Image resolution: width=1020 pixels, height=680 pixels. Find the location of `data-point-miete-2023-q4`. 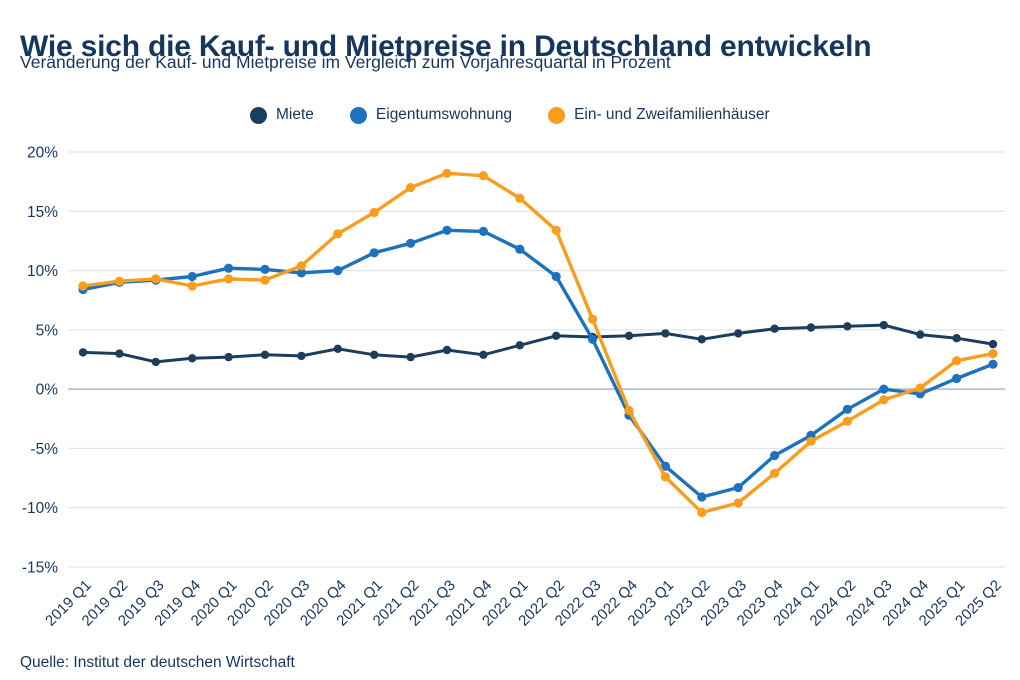

data-point-miete-2023-q4 is located at coordinates (774, 328).